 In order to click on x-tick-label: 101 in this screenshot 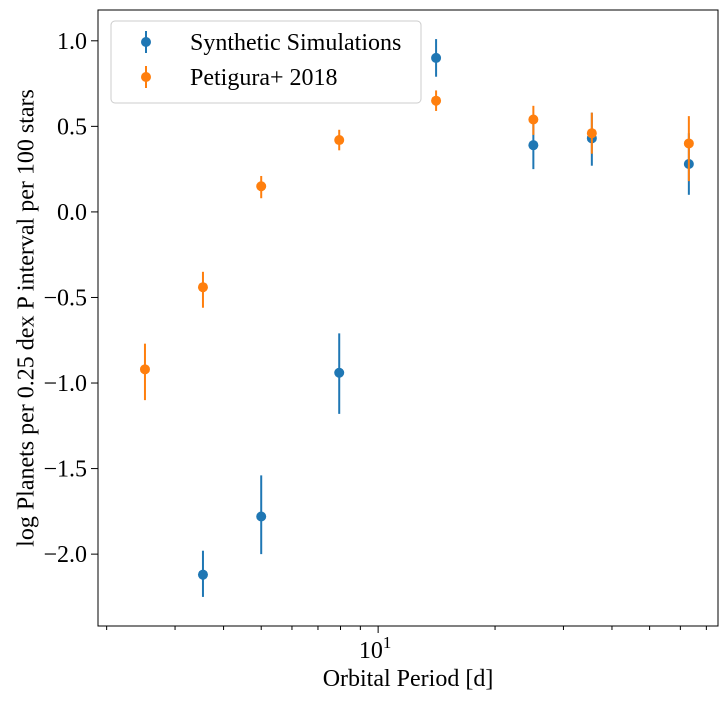, I will do `click(375, 648)`.